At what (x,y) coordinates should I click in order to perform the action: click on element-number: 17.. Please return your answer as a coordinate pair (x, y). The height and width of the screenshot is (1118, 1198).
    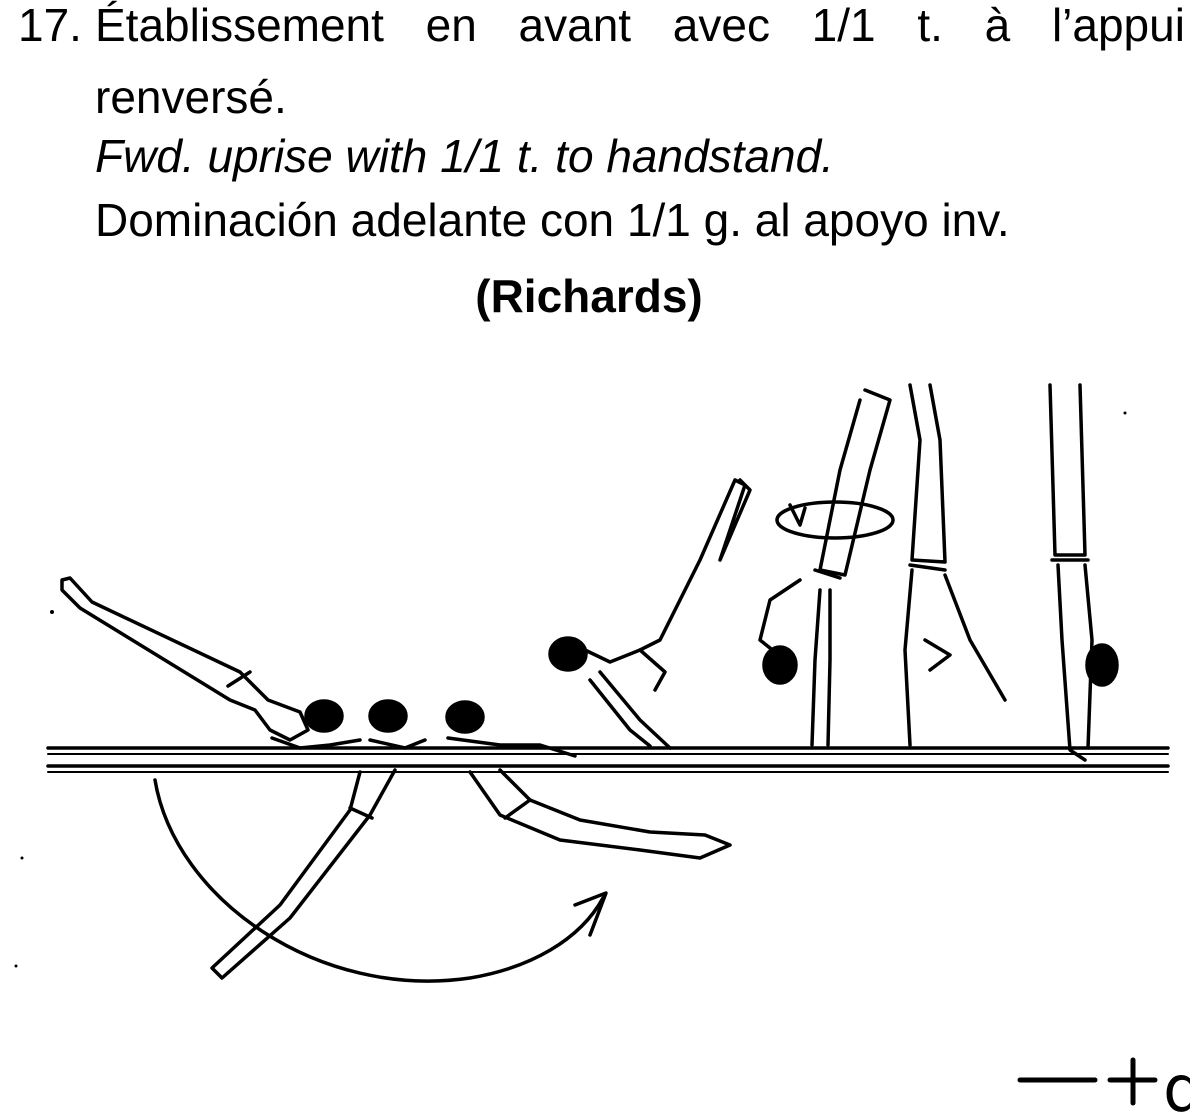
    Looking at the image, I should click on (50, 25).